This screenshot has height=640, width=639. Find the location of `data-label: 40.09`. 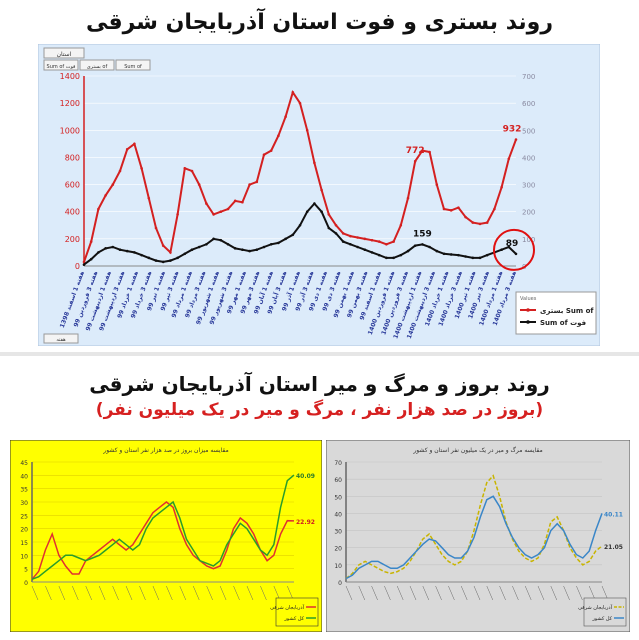

data-label: 40.09 is located at coordinates (305, 476).